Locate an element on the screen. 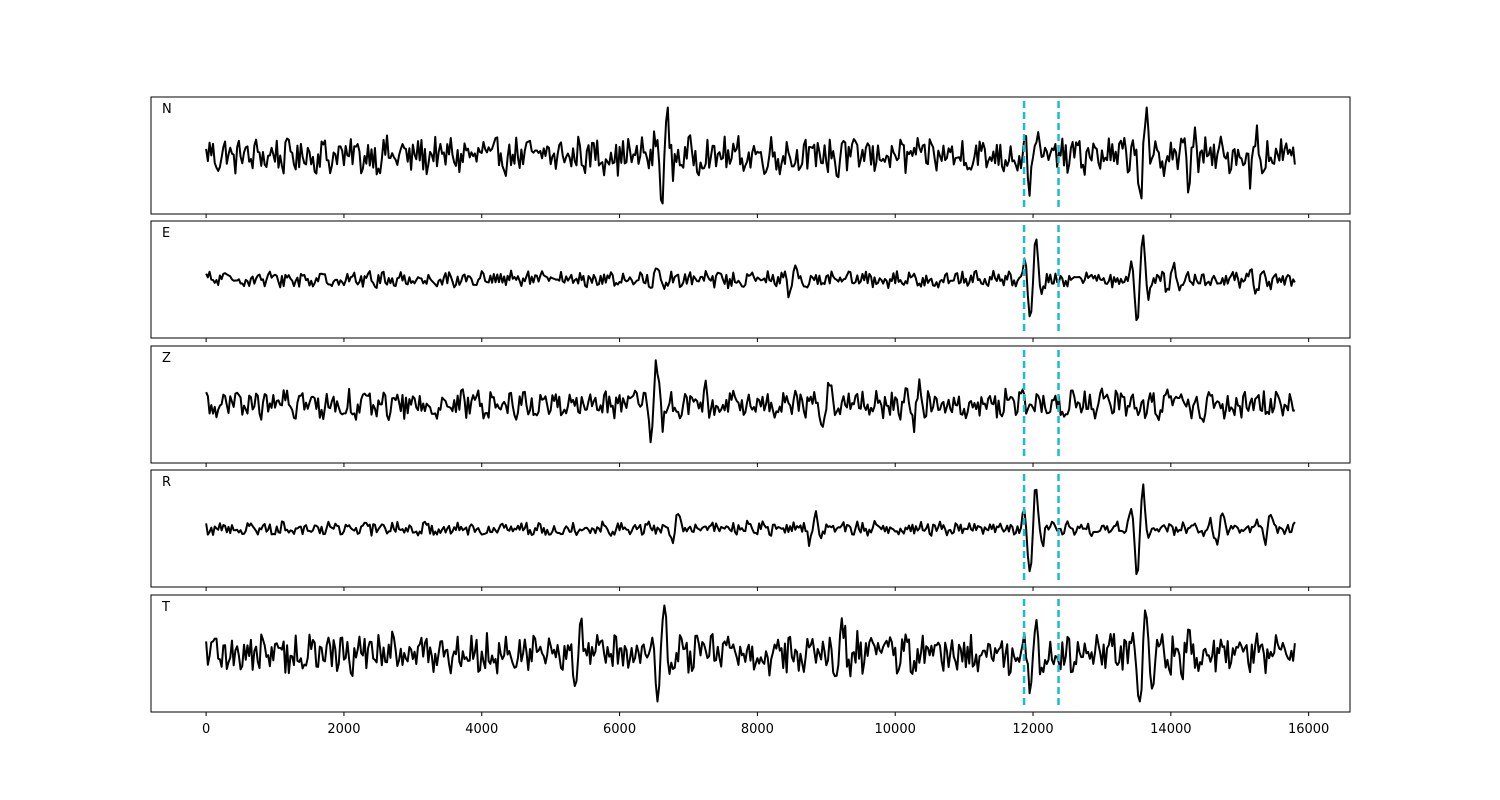  x-tick-label: 14000 is located at coordinates (1170, 729).